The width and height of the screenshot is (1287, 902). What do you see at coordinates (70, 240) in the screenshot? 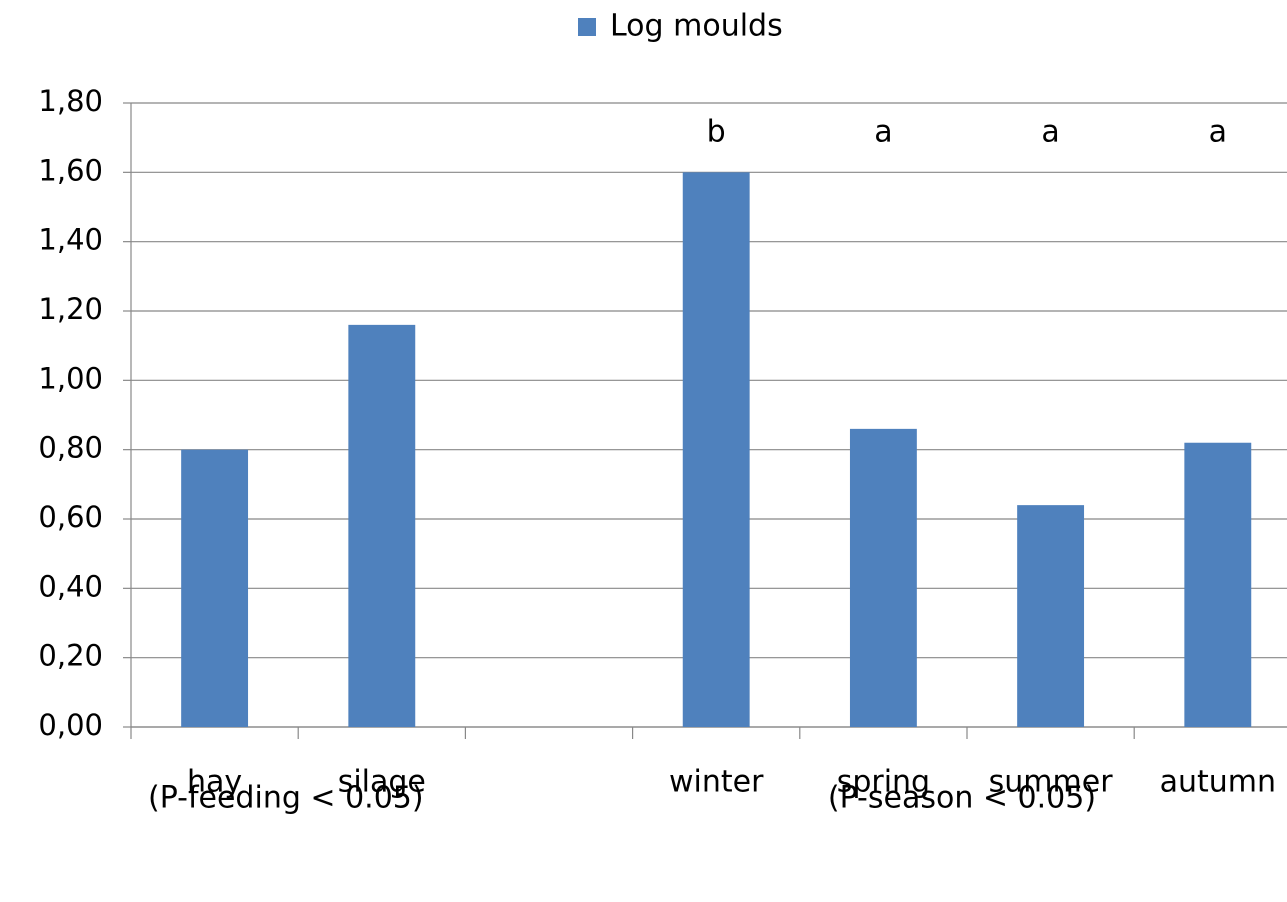
I see `y-tick-label: 1,40` at bounding box center [70, 240].